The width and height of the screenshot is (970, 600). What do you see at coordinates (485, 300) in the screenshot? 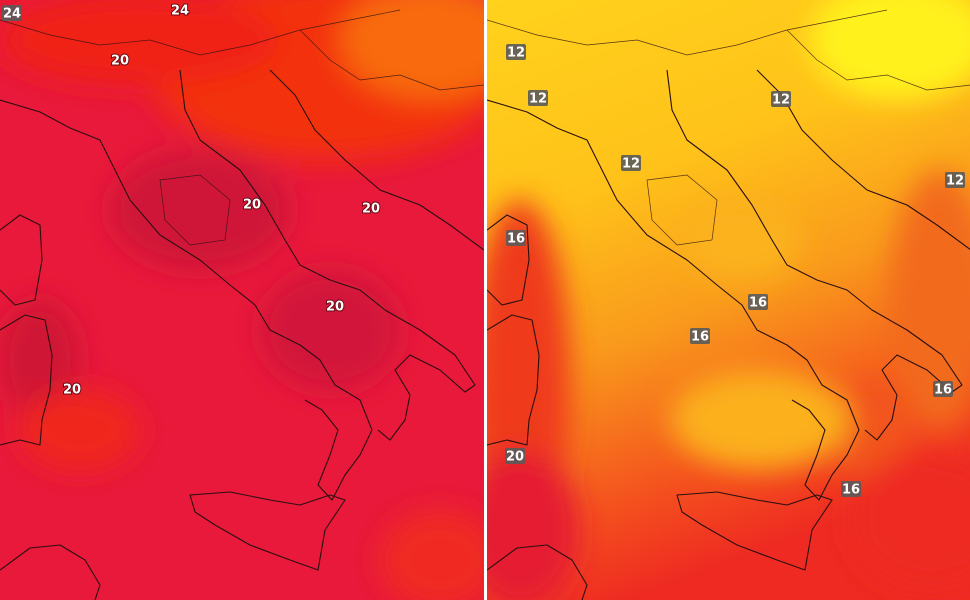
I see `divider` at bounding box center [485, 300].